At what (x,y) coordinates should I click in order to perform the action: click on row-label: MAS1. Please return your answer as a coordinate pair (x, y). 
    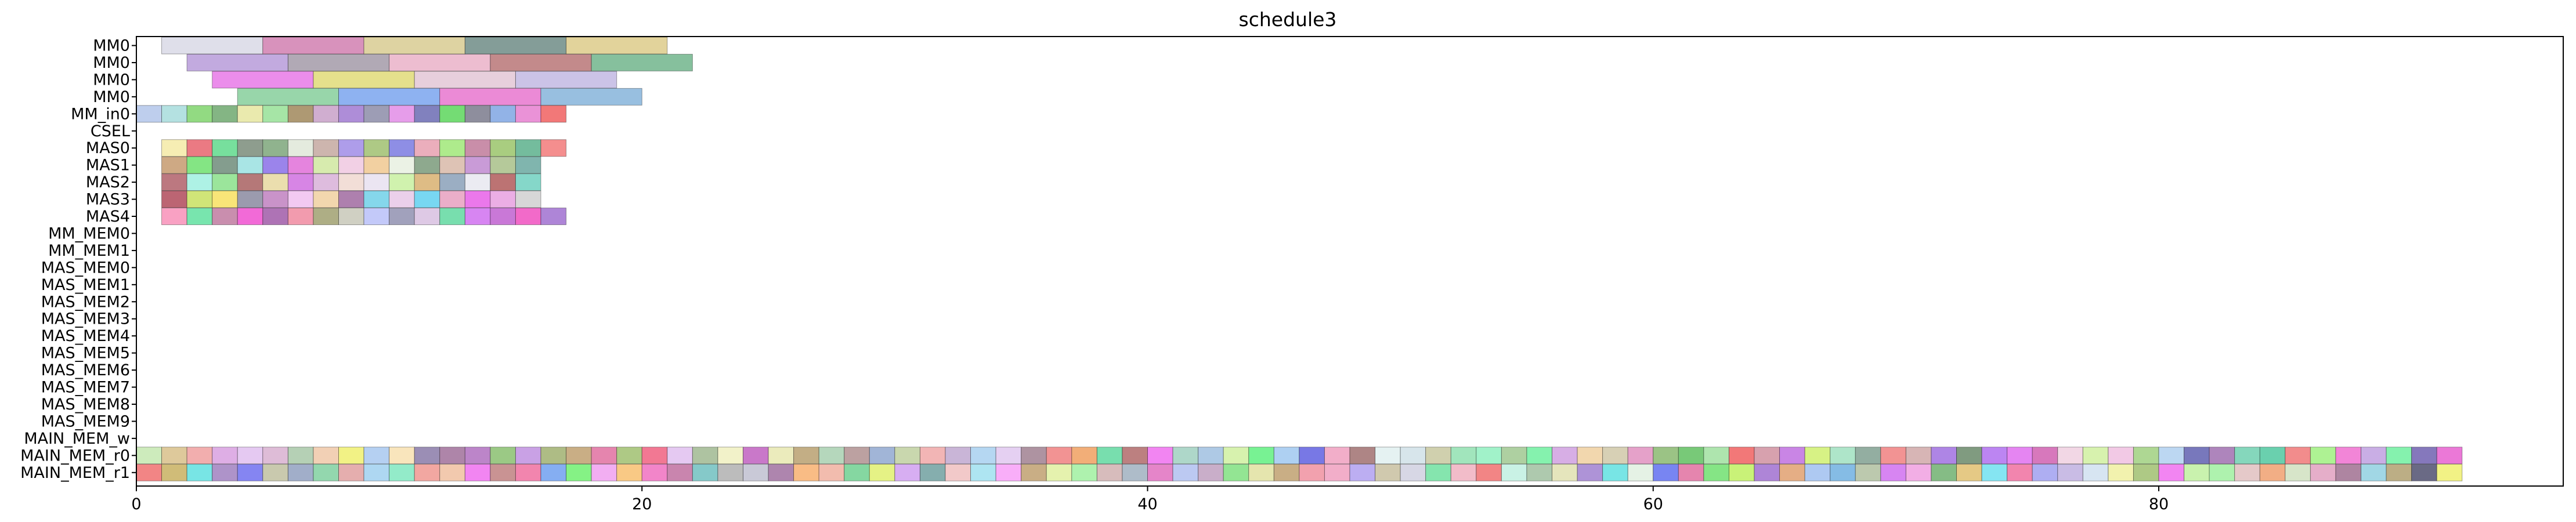
    Looking at the image, I should click on (108, 166).